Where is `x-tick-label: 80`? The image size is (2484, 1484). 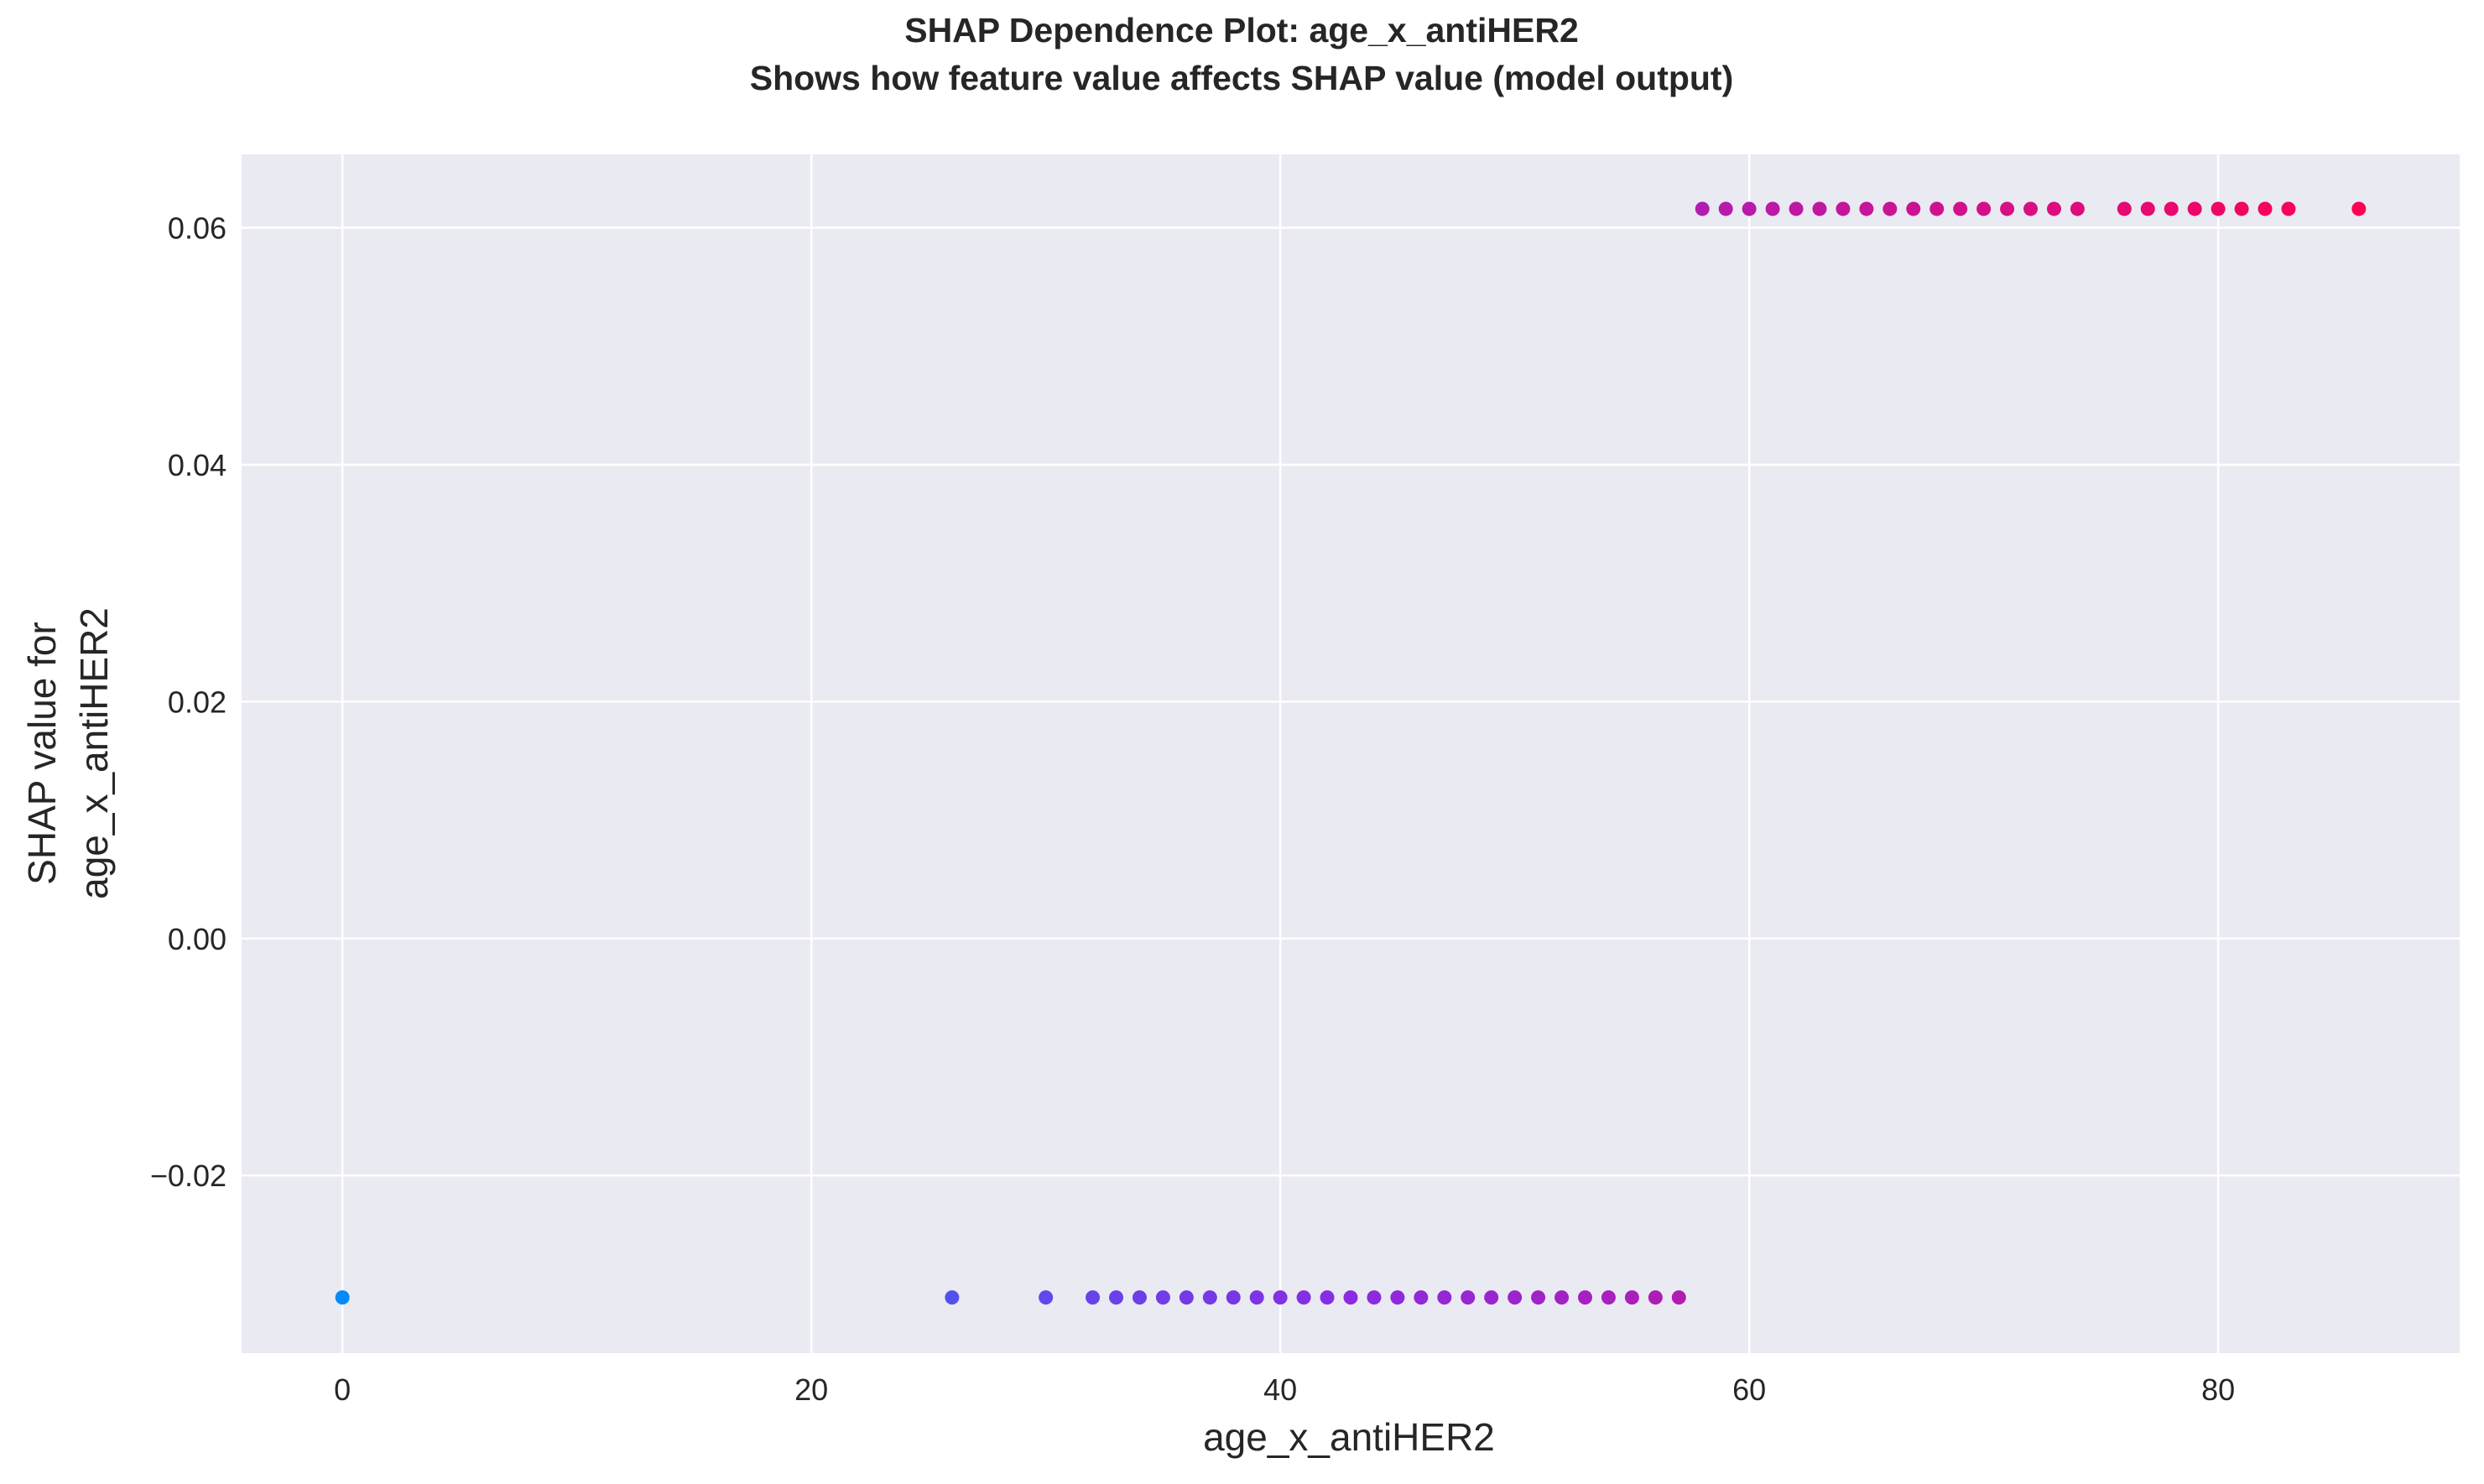
x-tick-label: 80 is located at coordinates (2218, 1389).